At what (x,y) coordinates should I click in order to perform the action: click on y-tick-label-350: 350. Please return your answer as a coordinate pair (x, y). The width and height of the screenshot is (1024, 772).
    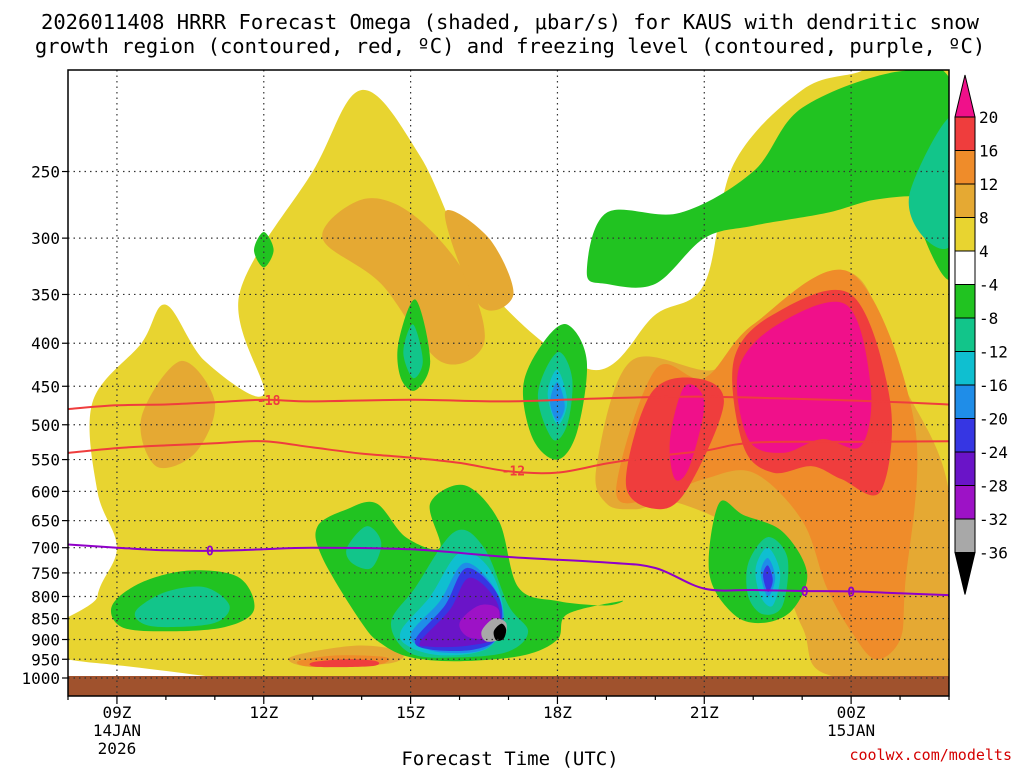
    Looking at the image, I should click on (45, 294).